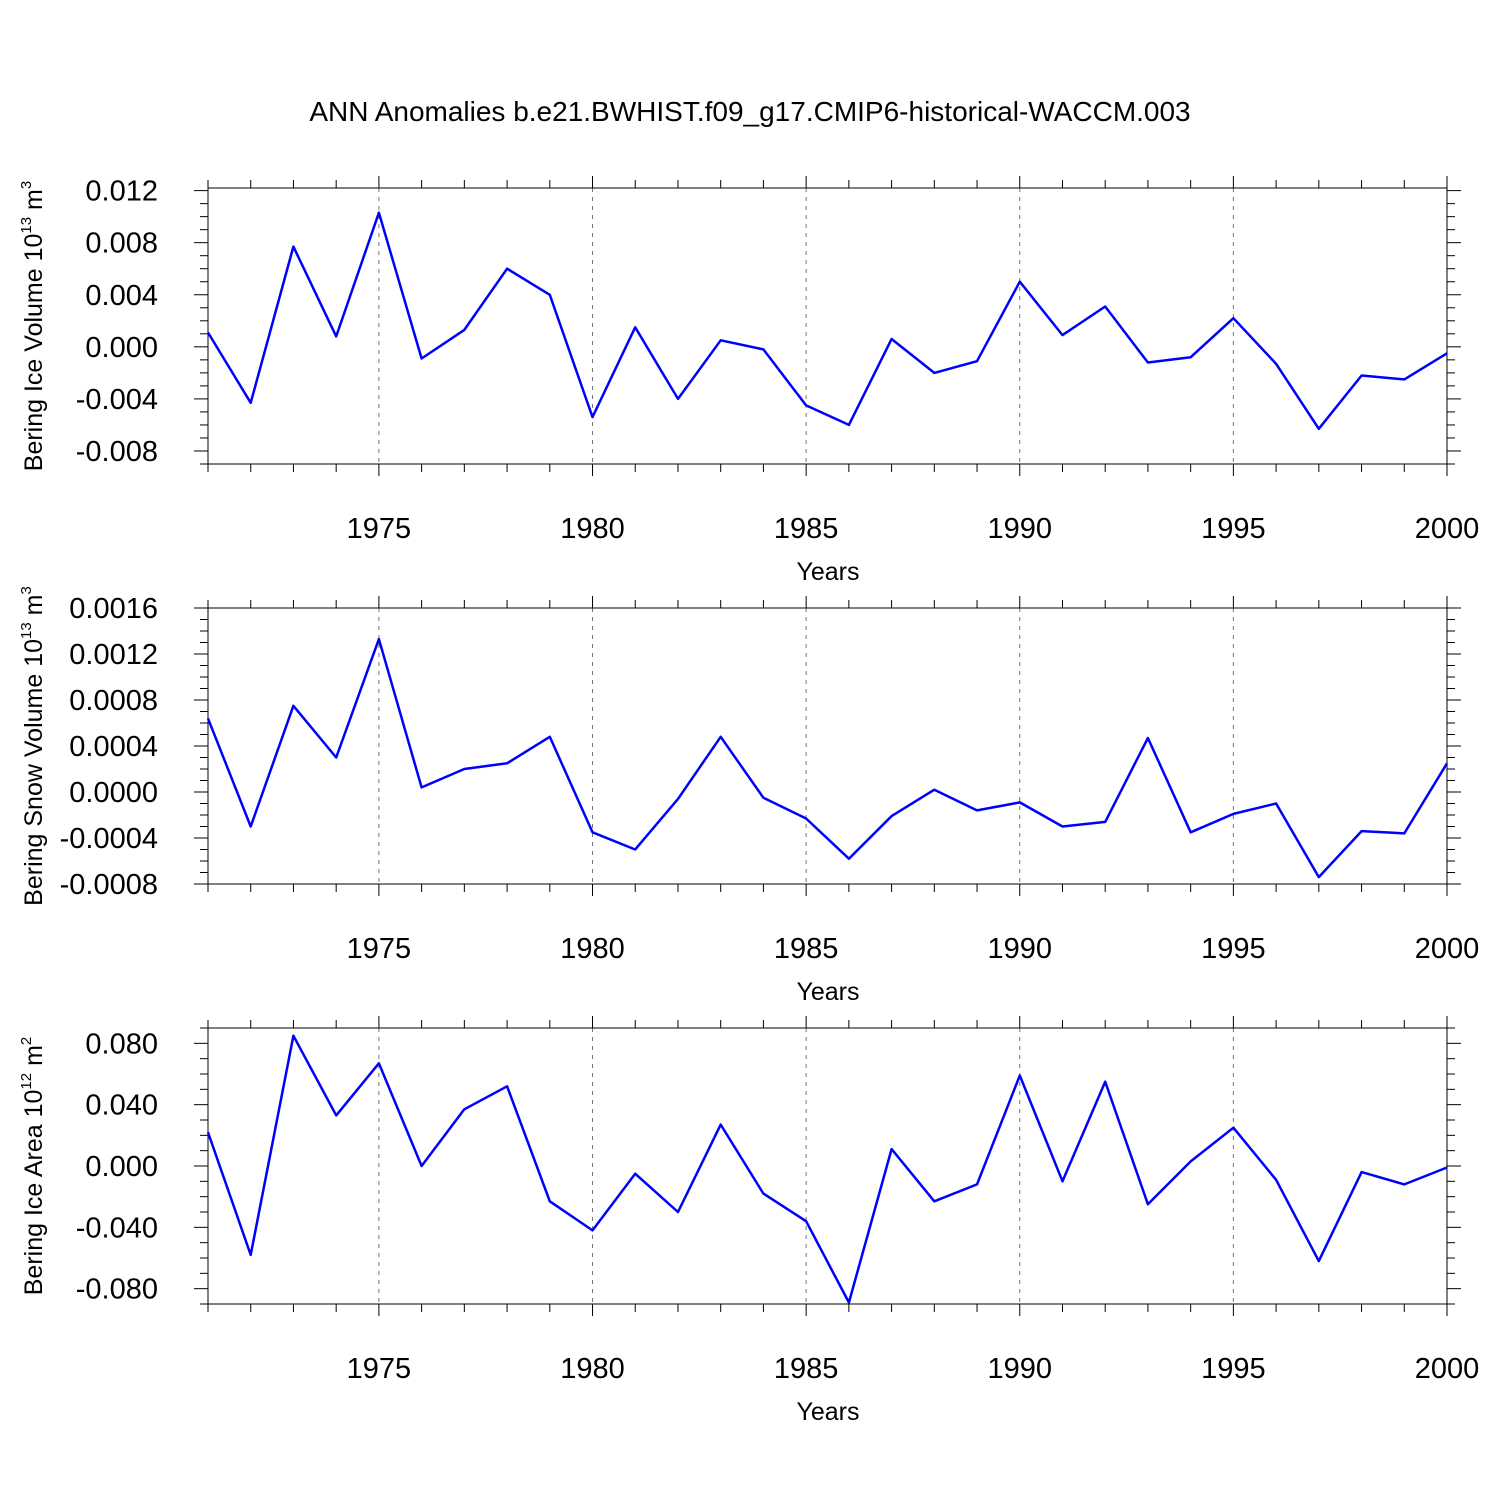 This screenshot has height=1505, width=1500. What do you see at coordinates (117, 452) in the screenshot?
I see `y-tick-label: -0.008` at bounding box center [117, 452].